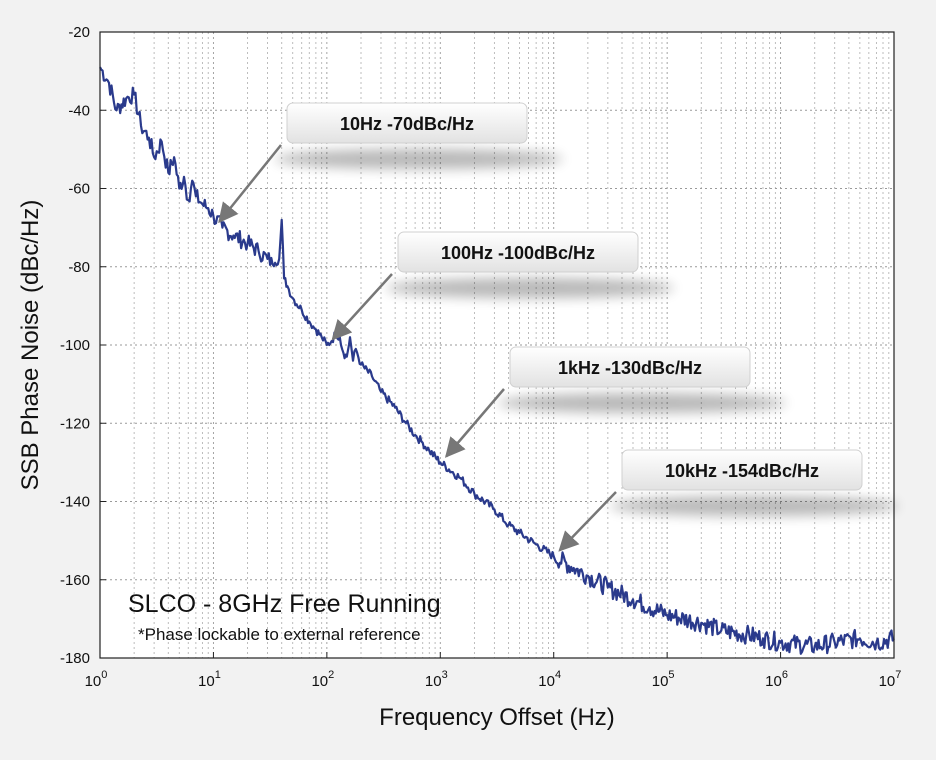  What do you see at coordinates (75, 502) in the screenshot?
I see `y-tick-label: -140` at bounding box center [75, 502].